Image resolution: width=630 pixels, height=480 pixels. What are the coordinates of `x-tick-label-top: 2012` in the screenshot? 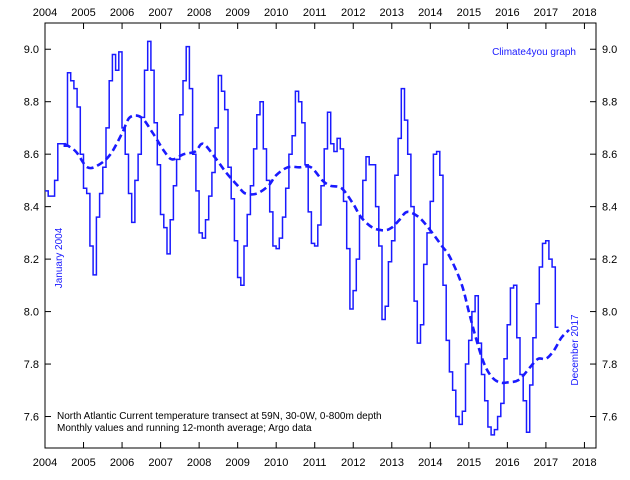 It's located at (353, 13).